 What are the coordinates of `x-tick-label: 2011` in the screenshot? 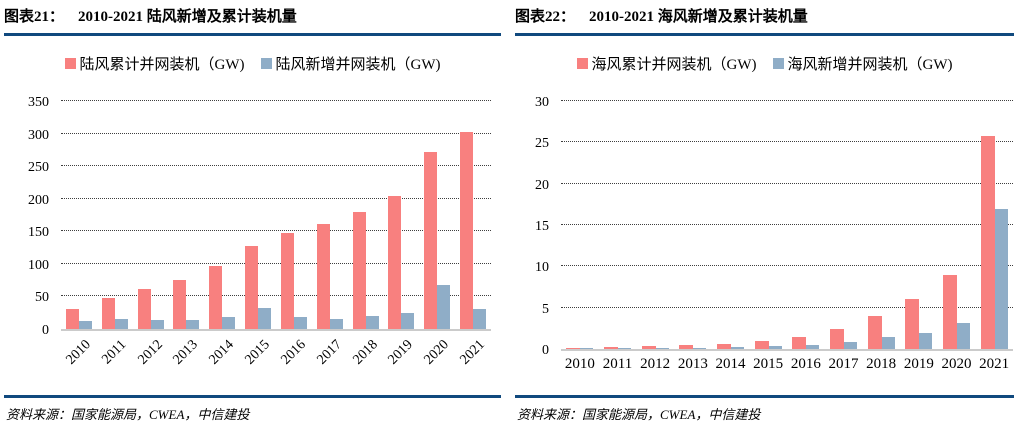 It's located at (617, 364).